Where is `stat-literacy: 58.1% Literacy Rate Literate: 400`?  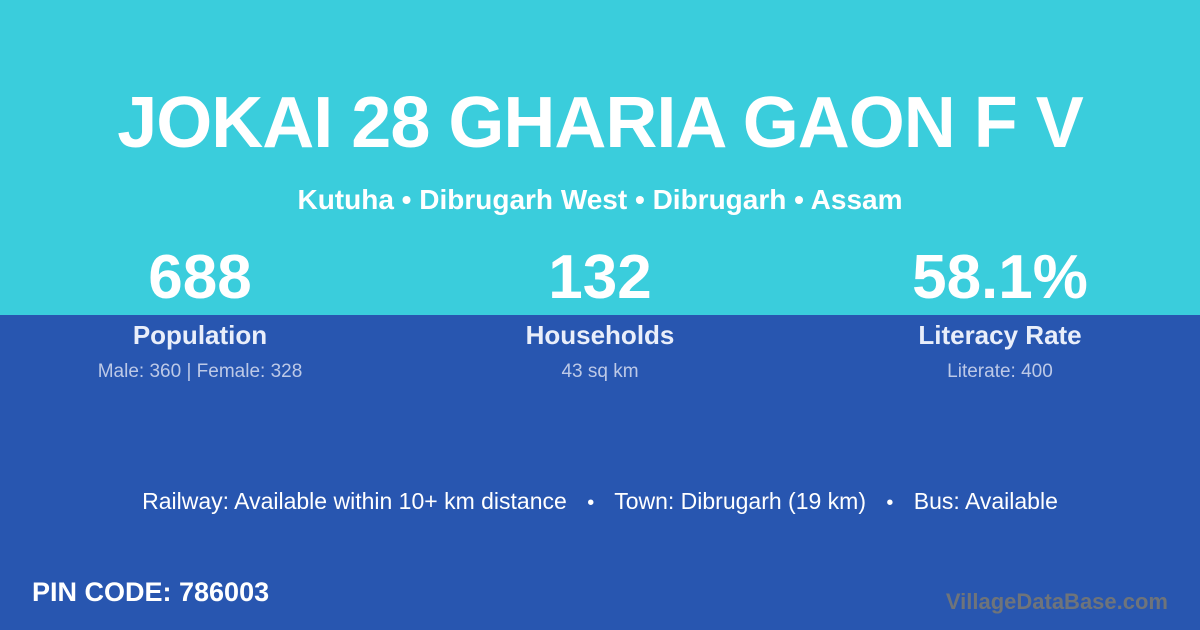 stat-literacy: 58.1% Literacy Rate Literate: 400 is located at coordinates (1000, 313).